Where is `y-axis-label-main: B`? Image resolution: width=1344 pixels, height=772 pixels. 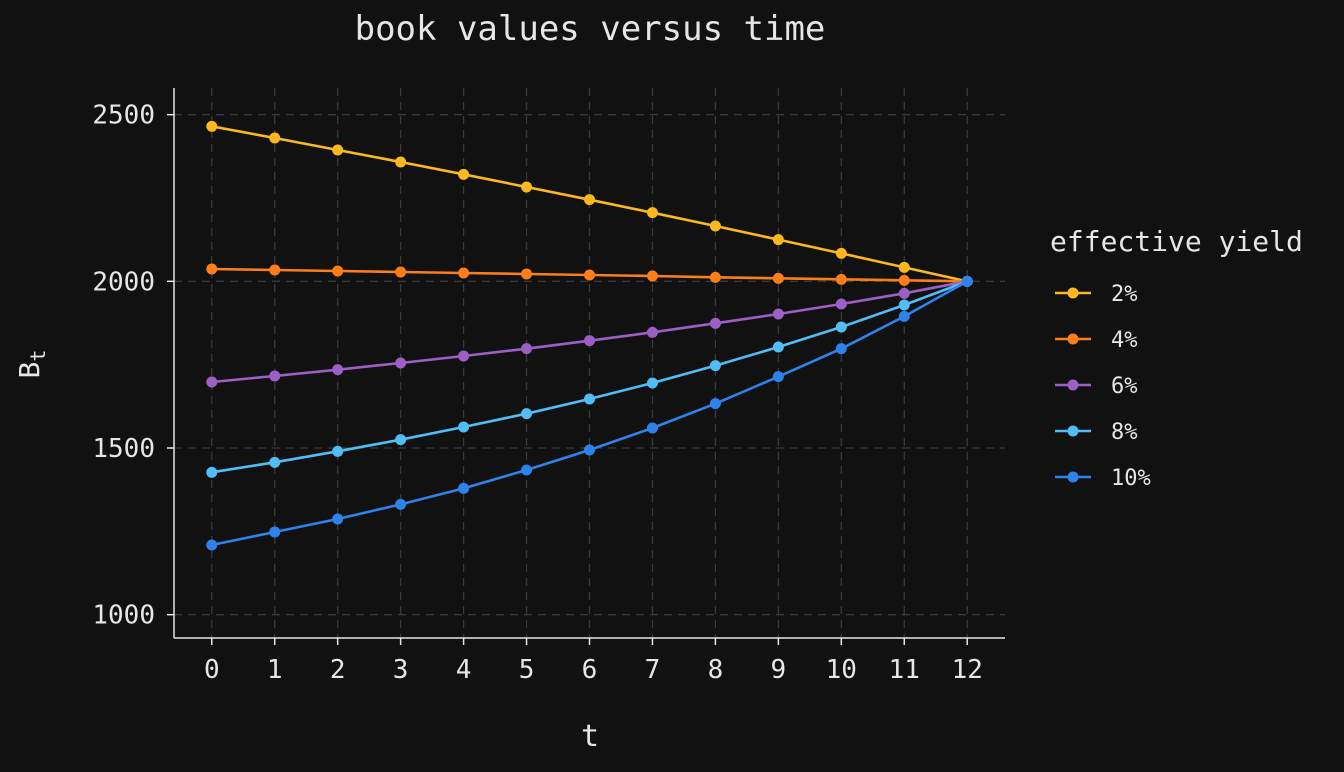 y-axis-label-main: B is located at coordinates (29, 370).